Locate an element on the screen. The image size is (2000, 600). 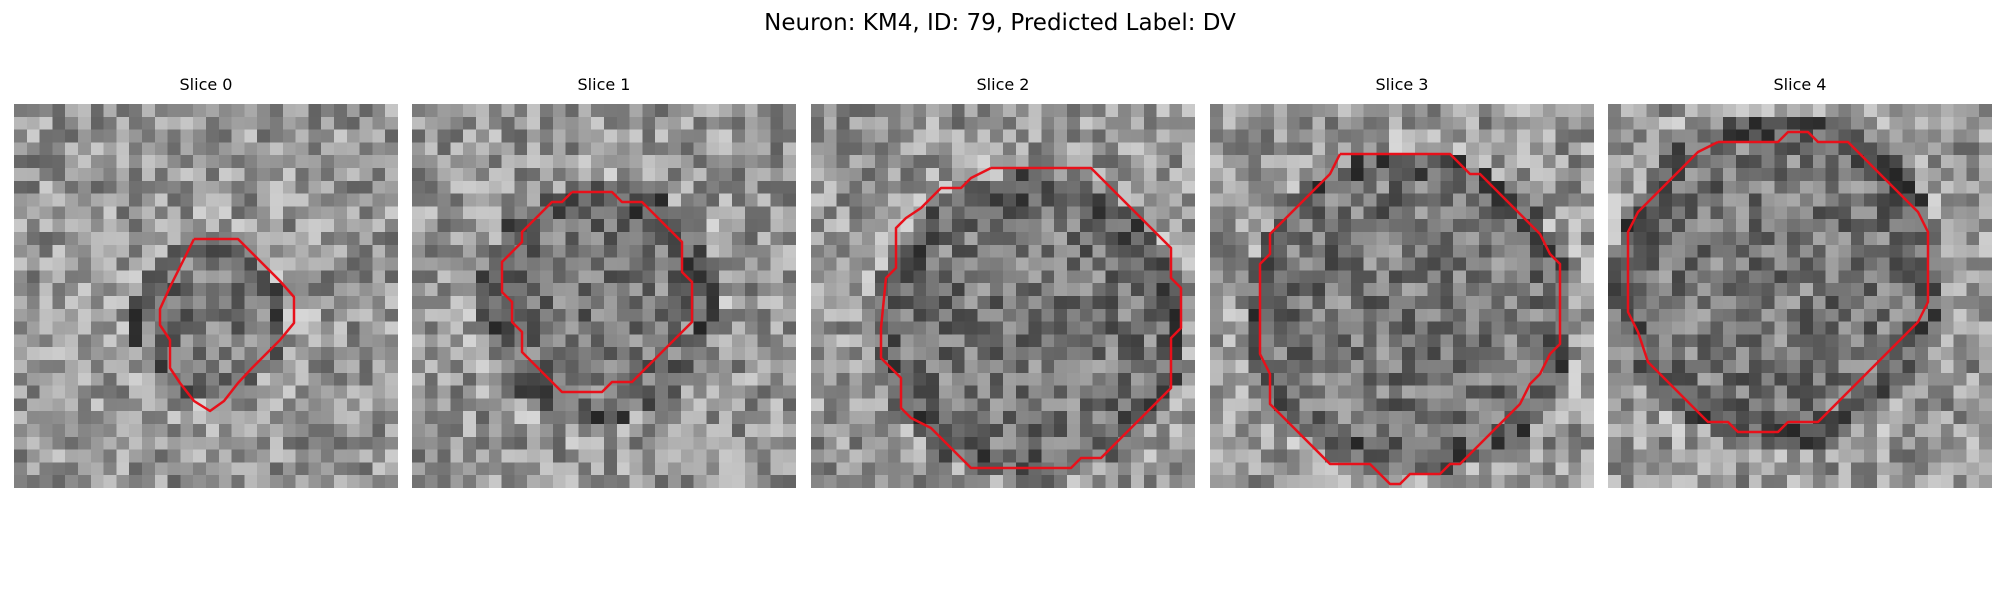
slice-panel: Slice 1 is located at coordinates (604, 281).